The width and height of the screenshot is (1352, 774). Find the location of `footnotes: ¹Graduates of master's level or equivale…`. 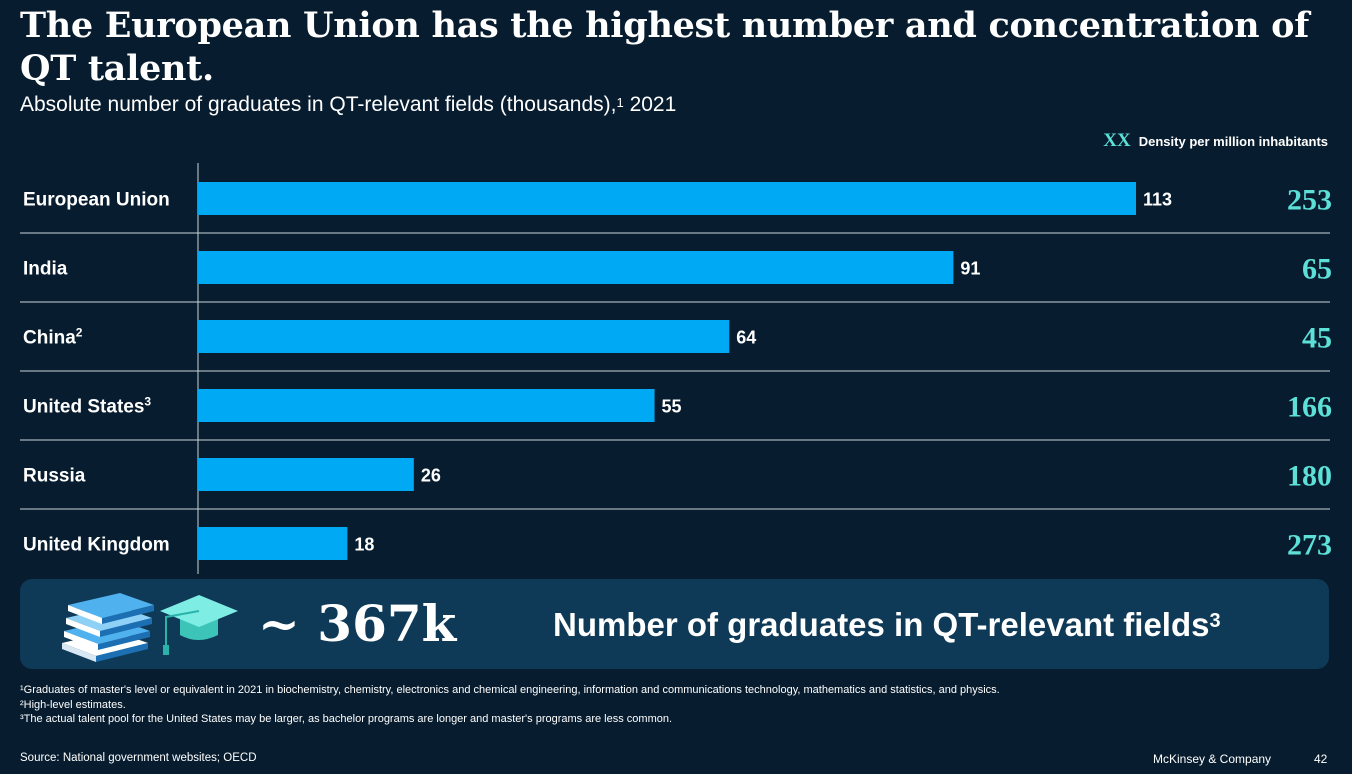

footnotes: ¹Graduates of master's level or equivale… is located at coordinates (510, 705).